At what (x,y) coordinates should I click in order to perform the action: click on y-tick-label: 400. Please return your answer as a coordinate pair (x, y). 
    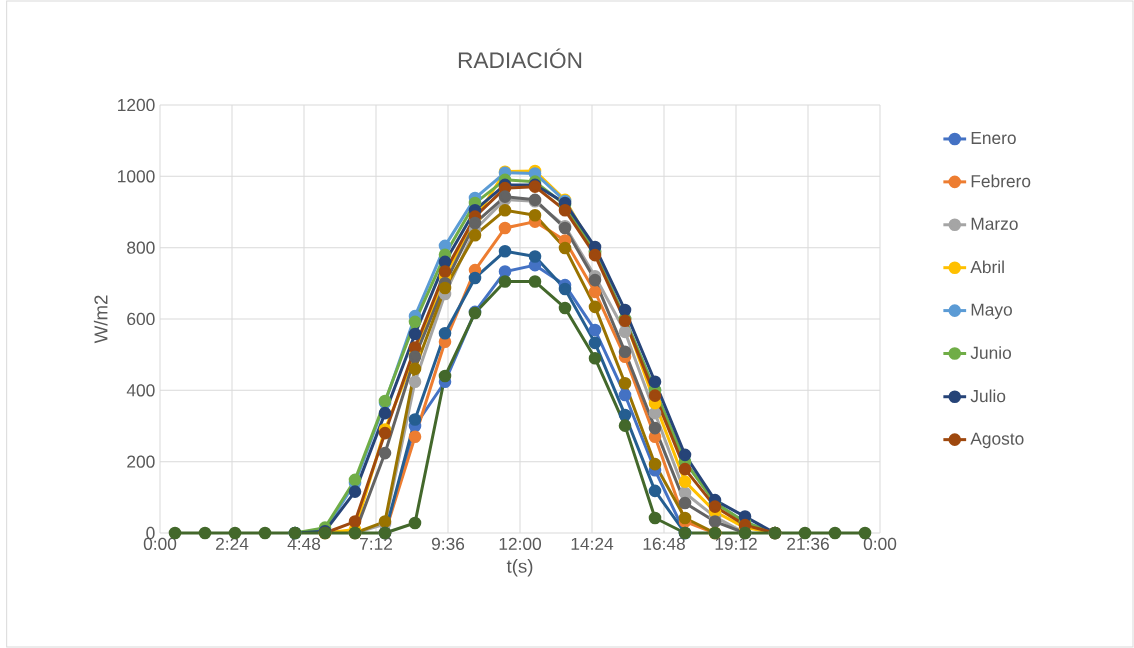
    Looking at the image, I should click on (140, 390).